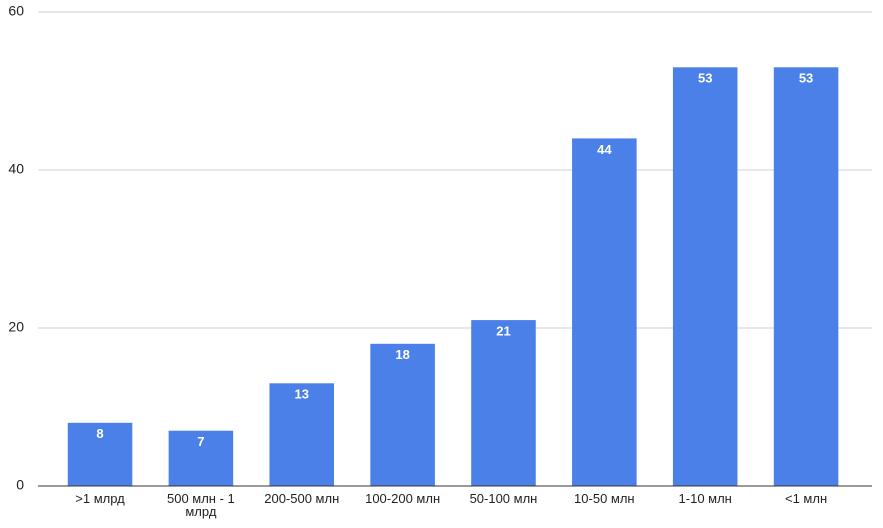  I want to click on data-label: 13, so click(302, 394).